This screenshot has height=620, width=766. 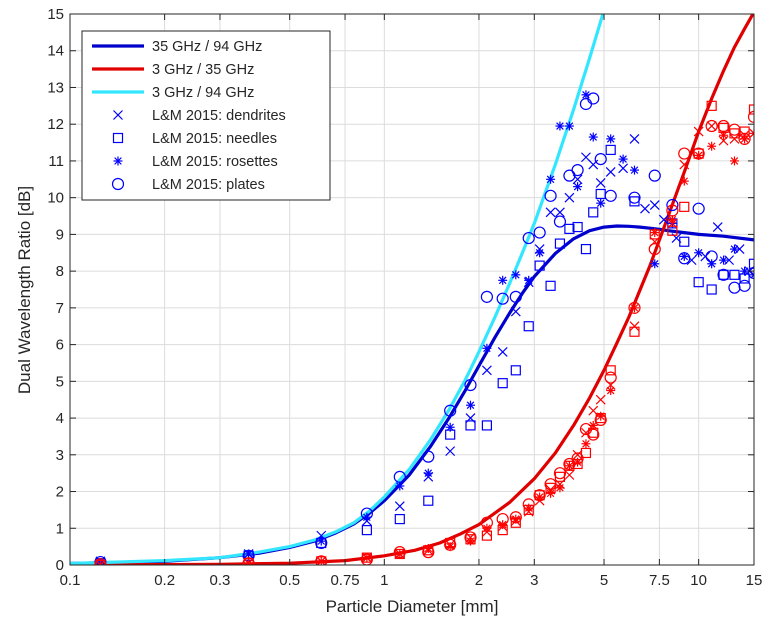 What do you see at coordinates (60, 345) in the screenshot?
I see `y-tick-label: 6` at bounding box center [60, 345].